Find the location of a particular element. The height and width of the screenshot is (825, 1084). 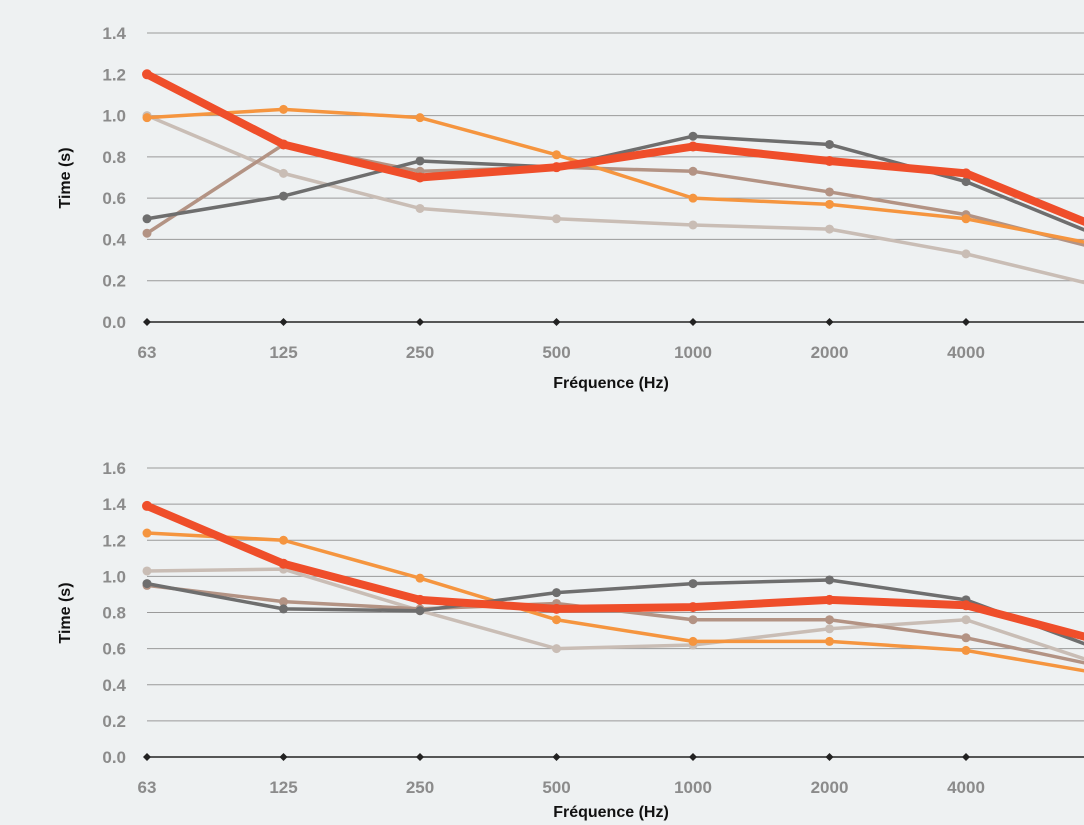

y-axis-title: Time (s) is located at coordinates (65, 612).